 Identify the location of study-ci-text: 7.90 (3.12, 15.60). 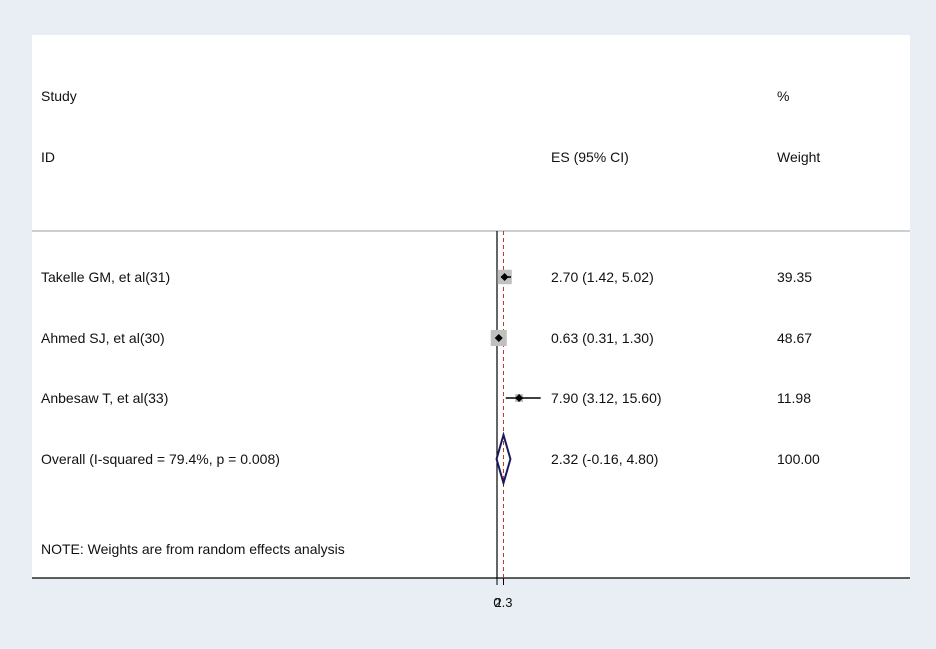
(606, 398).